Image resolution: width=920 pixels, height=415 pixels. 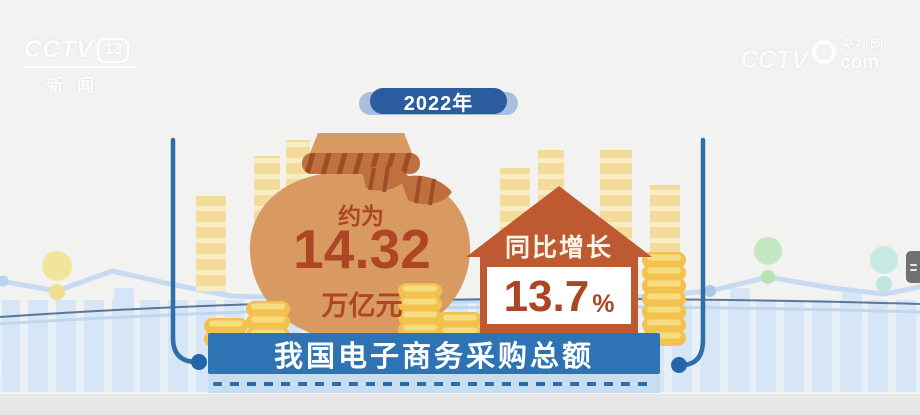 What do you see at coordinates (884, 269) in the screenshot?
I see `teal-balloon` at bounding box center [884, 269].